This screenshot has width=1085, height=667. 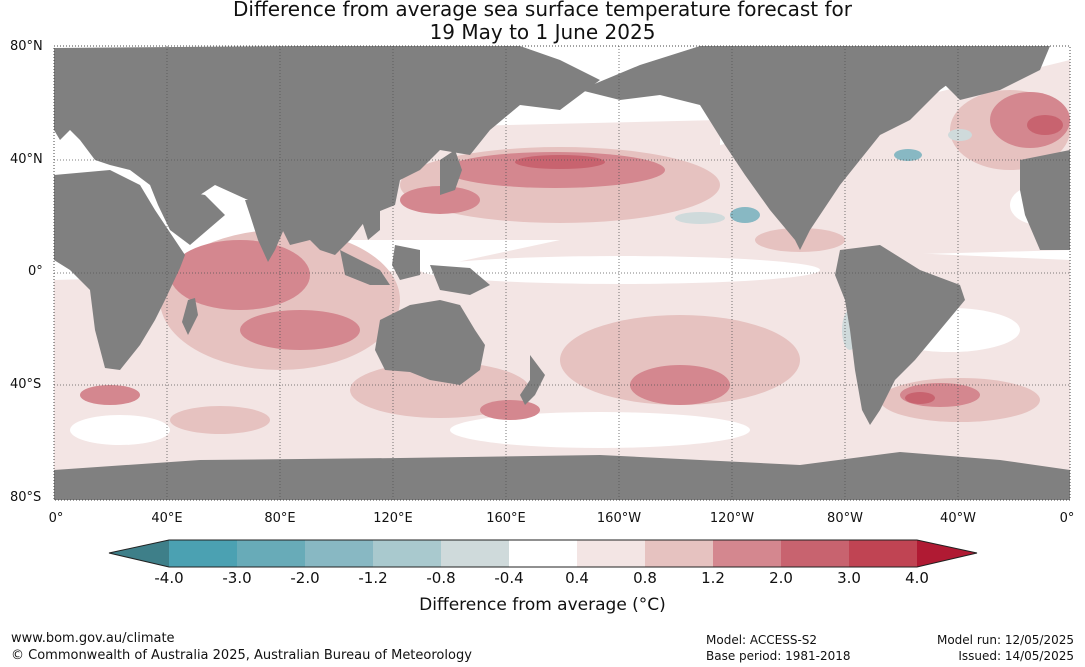 What do you see at coordinates (373, 578) in the screenshot?
I see `colorbar-tick-label: -1.2` at bounding box center [373, 578].